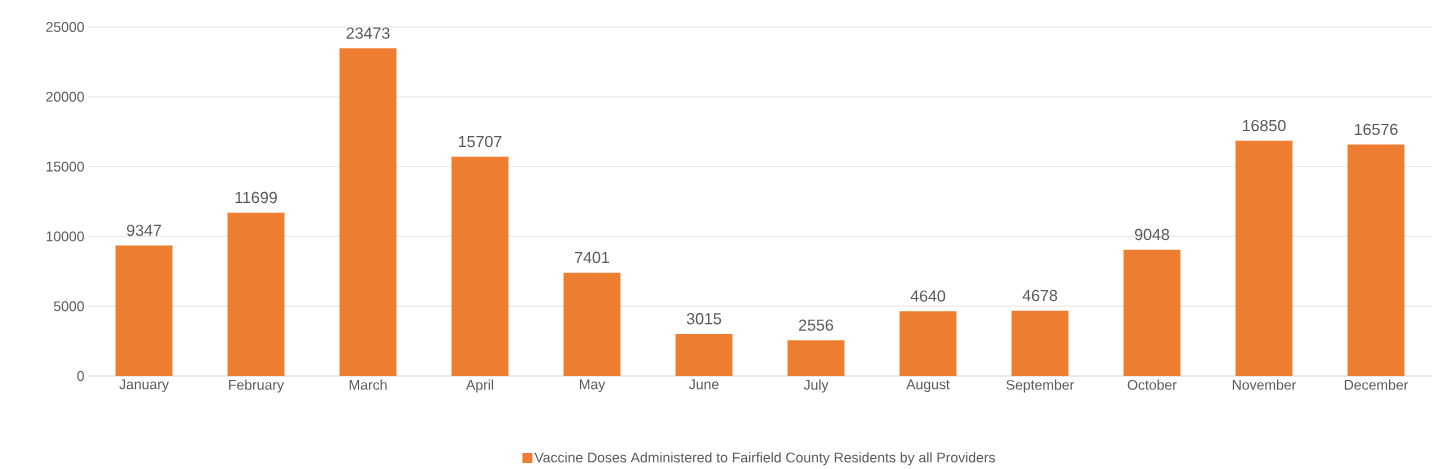 The image size is (1440, 469). Describe the element at coordinates (480, 386) in the screenshot. I see `x-tick-label: April` at that location.